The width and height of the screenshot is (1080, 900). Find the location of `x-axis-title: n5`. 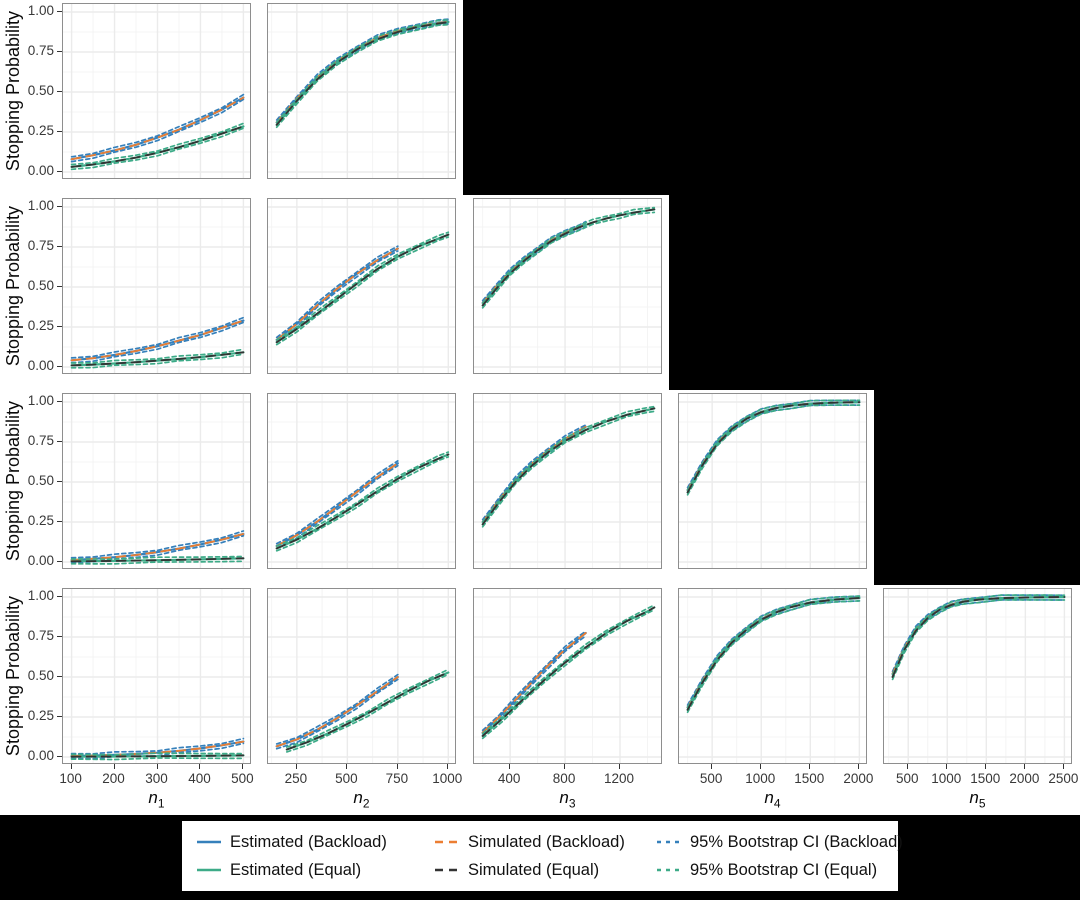

x-axis-title: n5 is located at coordinates (977, 798).